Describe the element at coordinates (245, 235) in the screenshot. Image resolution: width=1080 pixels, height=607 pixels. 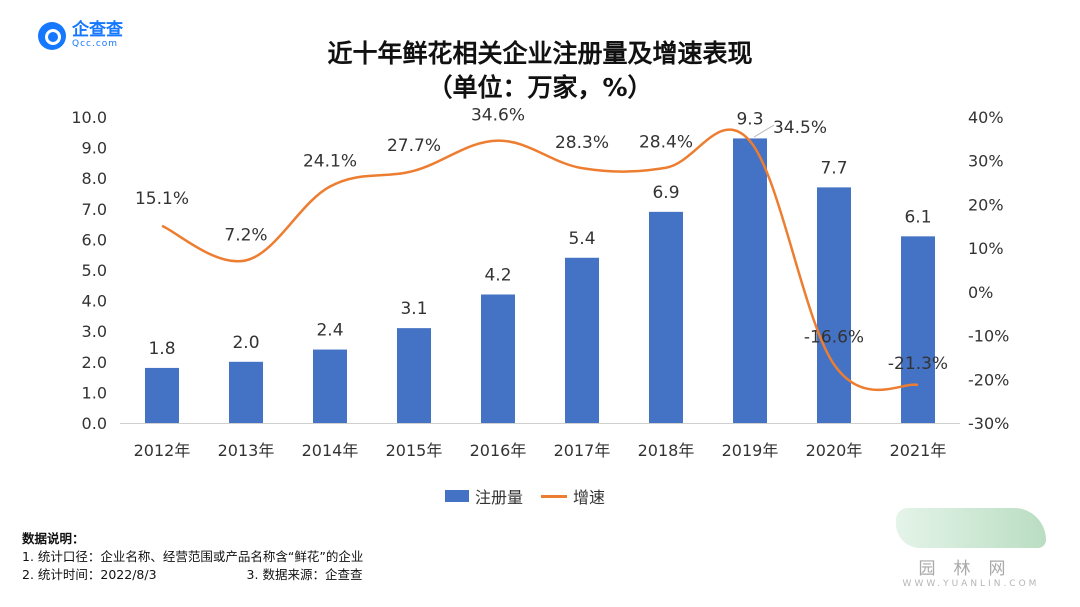
I see `line-data-label: 7.2%` at that location.